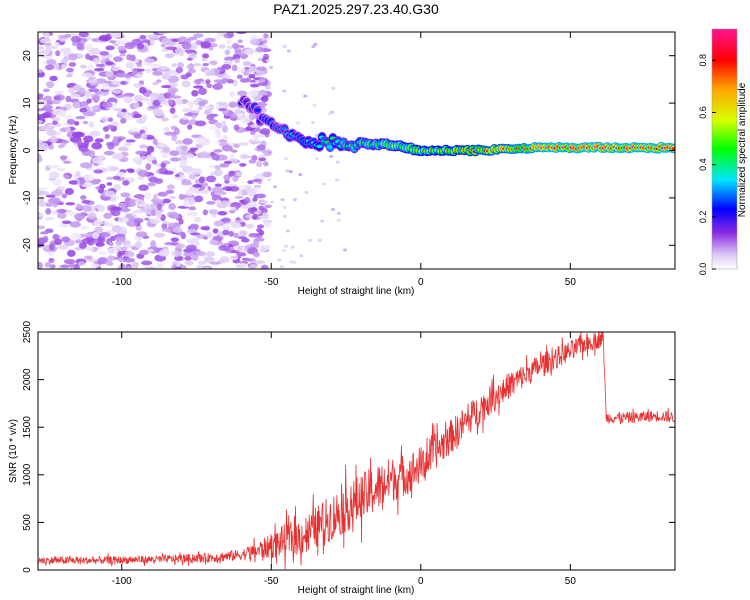 Image resolution: width=750 pixels, height=600 pixels. I want to click on snr-y-label: SNR (10 * v/v), so click(13, 451).